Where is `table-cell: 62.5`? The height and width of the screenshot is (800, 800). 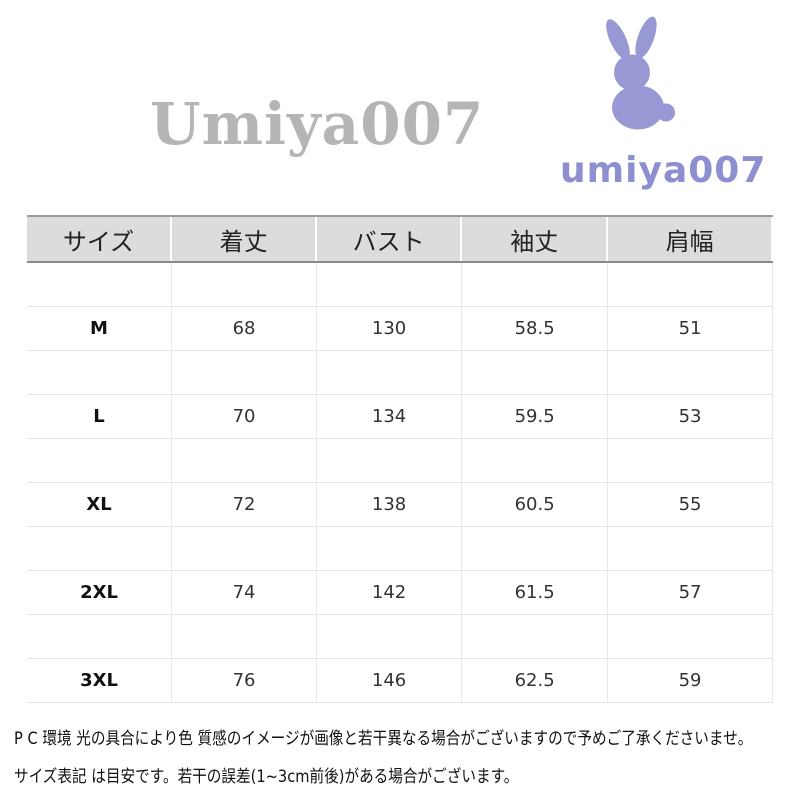
table-cell: 62.5 is located at coordinates (535, 680).